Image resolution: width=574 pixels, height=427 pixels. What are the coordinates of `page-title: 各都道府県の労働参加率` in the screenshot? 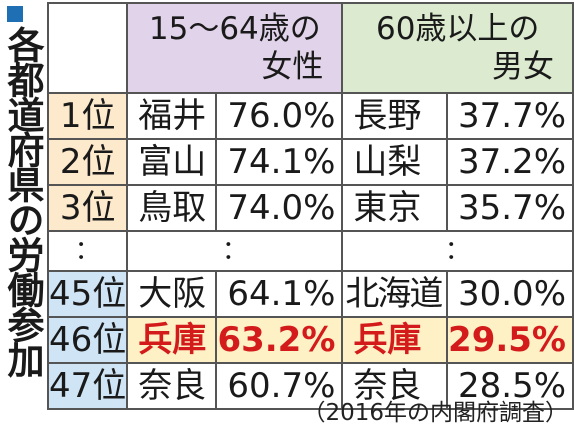 It's located at (22, 201).